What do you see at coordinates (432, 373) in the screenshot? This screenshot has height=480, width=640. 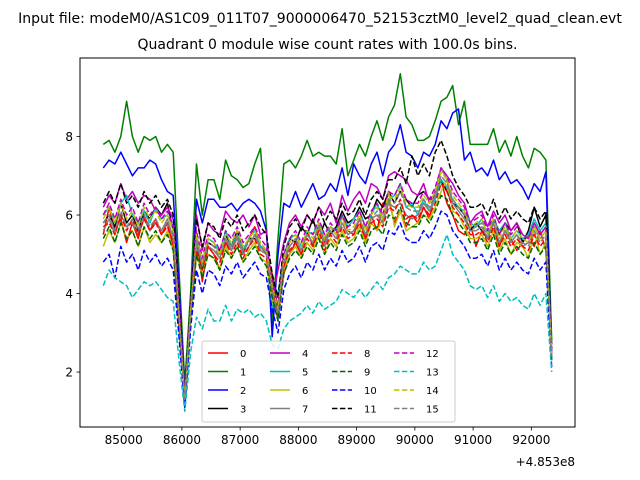 I see `legend-label-13: 13` at bounding box center [432, 373].